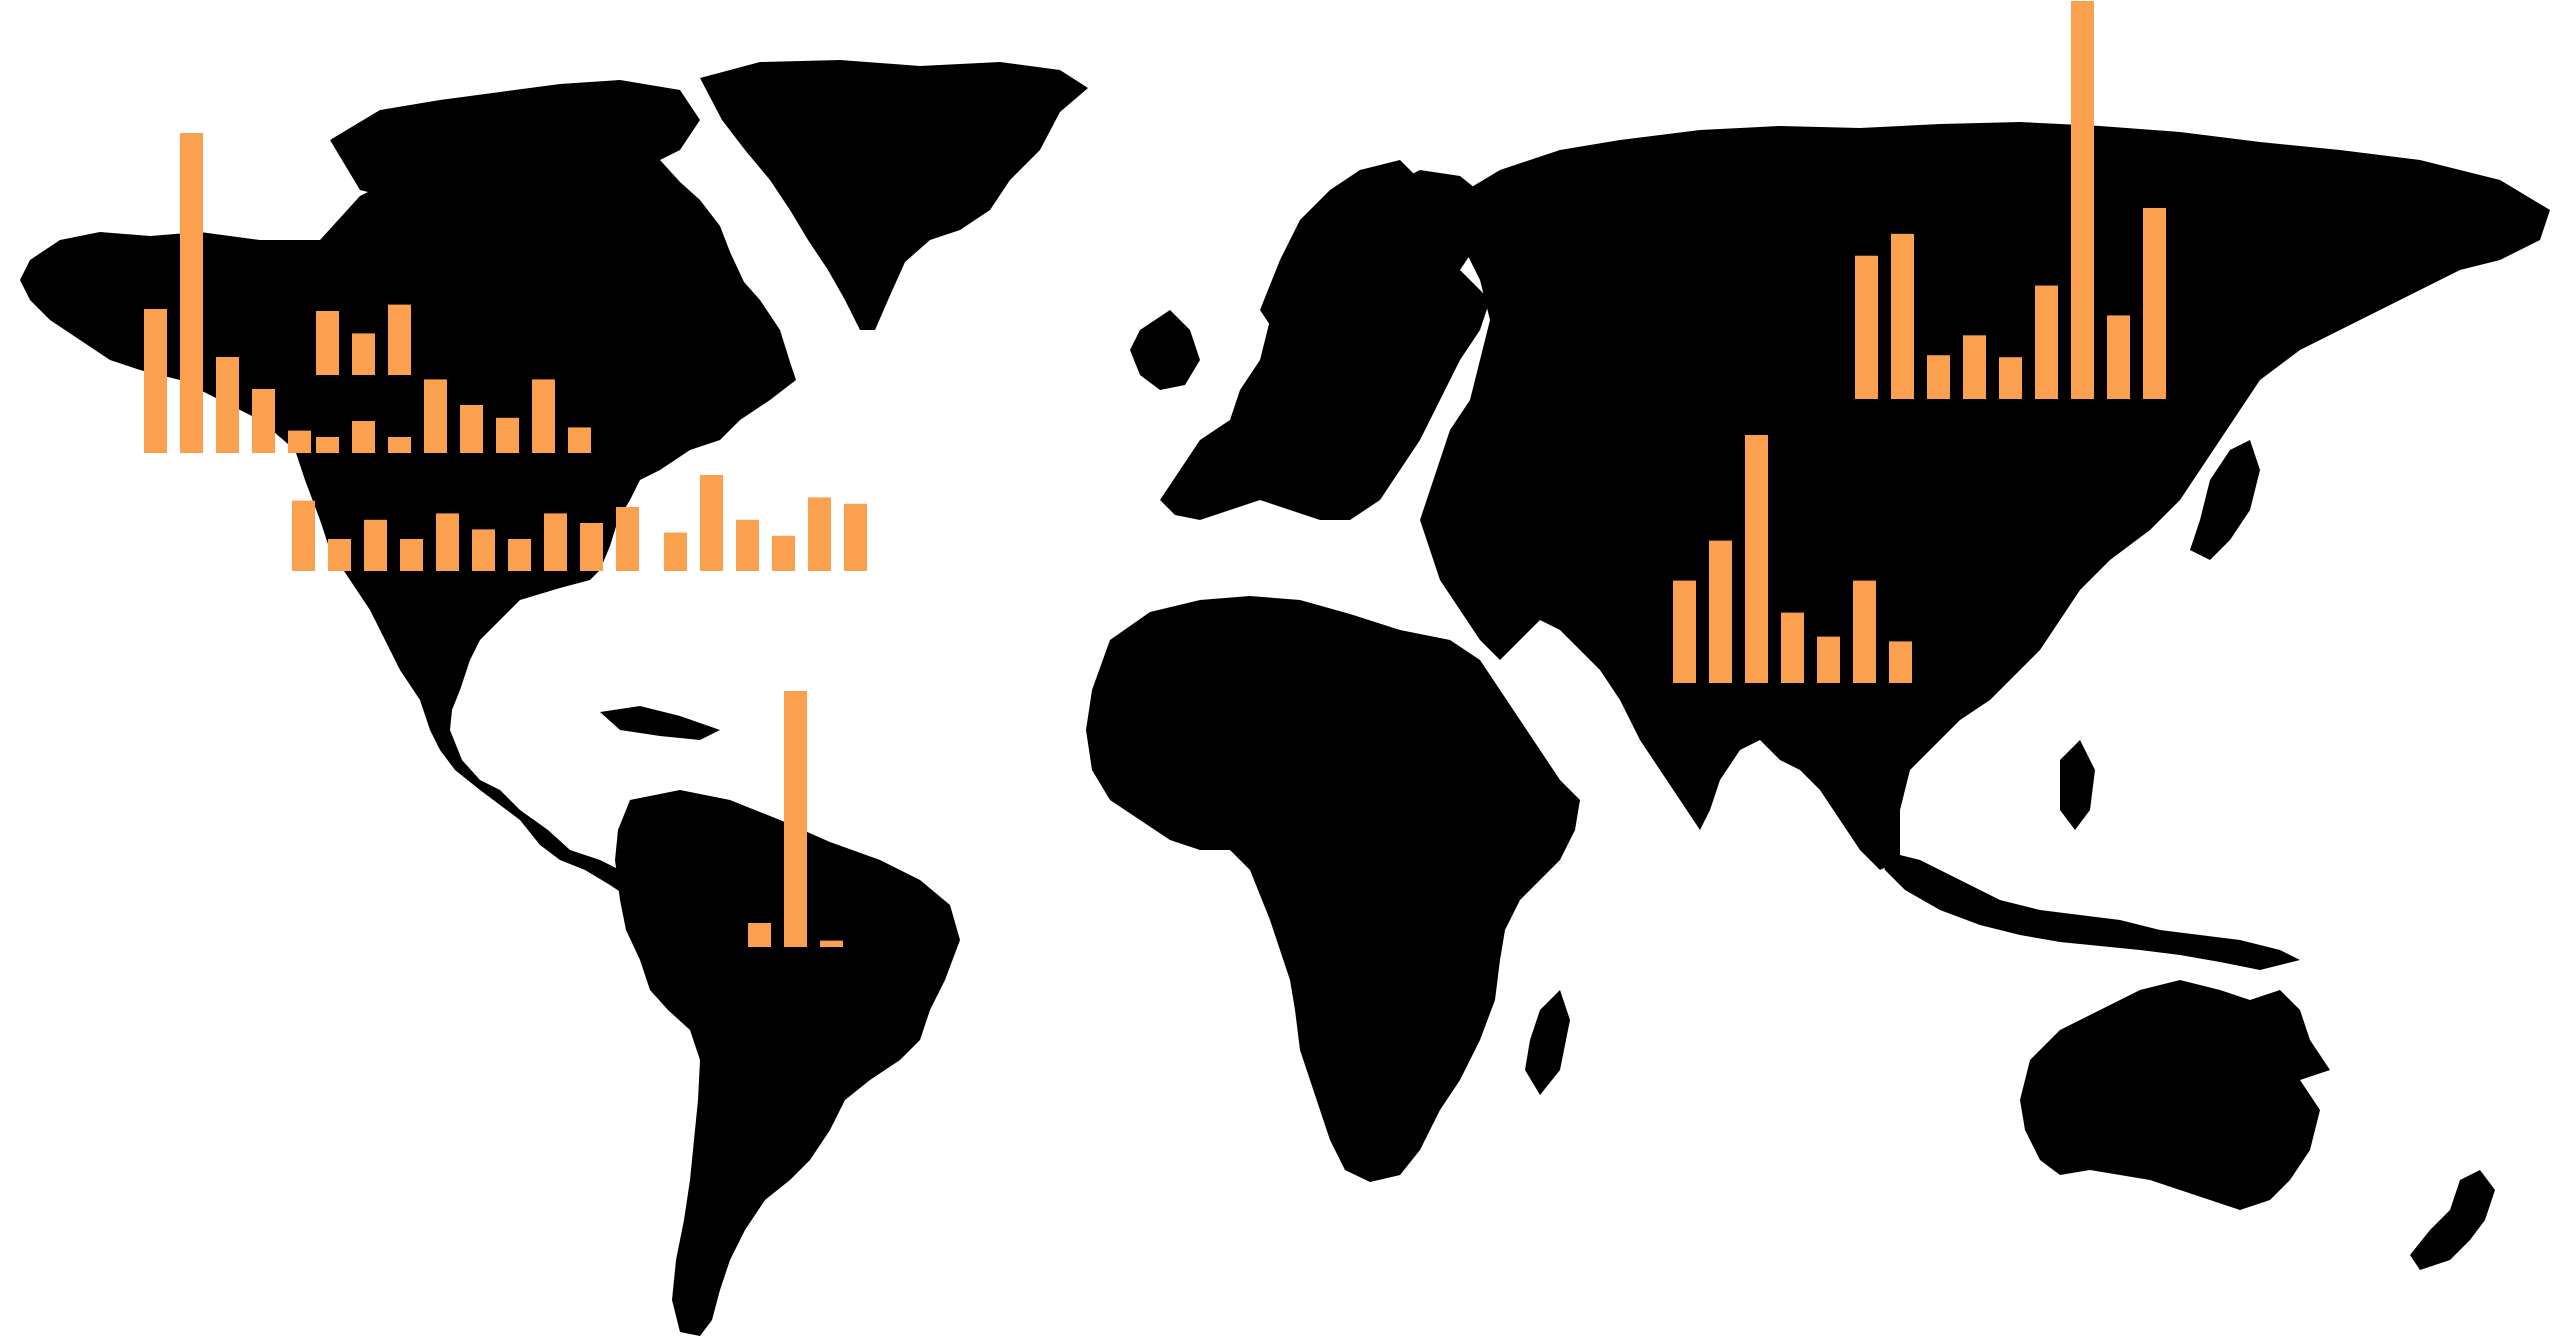 The image size is (2576, 1340). I want to click on bar-chart-usa-south, so click(465, 535).